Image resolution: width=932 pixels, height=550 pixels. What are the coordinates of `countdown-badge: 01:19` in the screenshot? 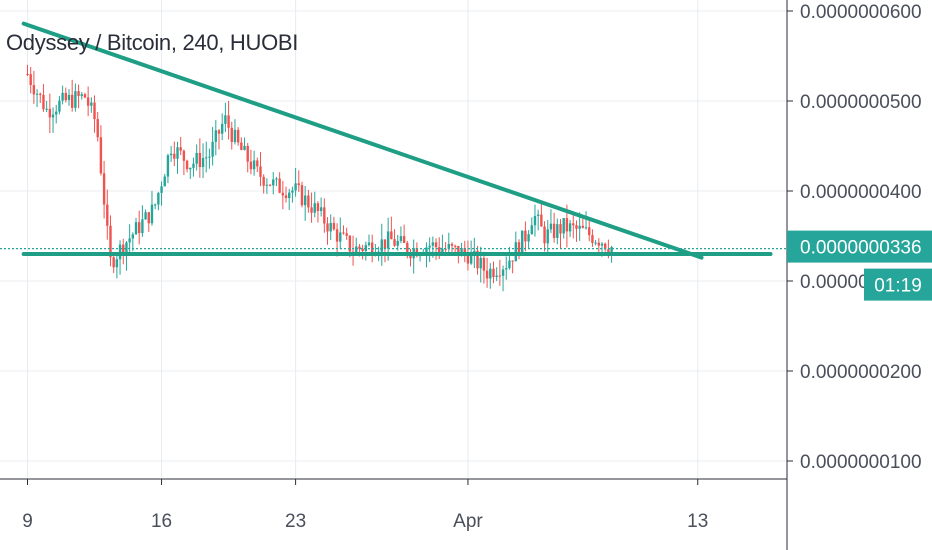 It's located at (898, 284).